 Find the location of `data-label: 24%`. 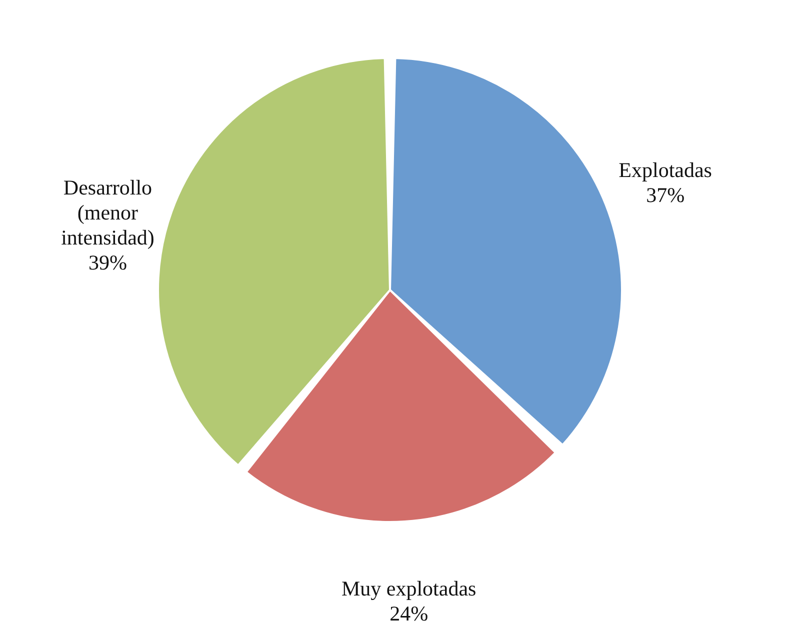

data-label: 24% is located at coordinates (409, 613).